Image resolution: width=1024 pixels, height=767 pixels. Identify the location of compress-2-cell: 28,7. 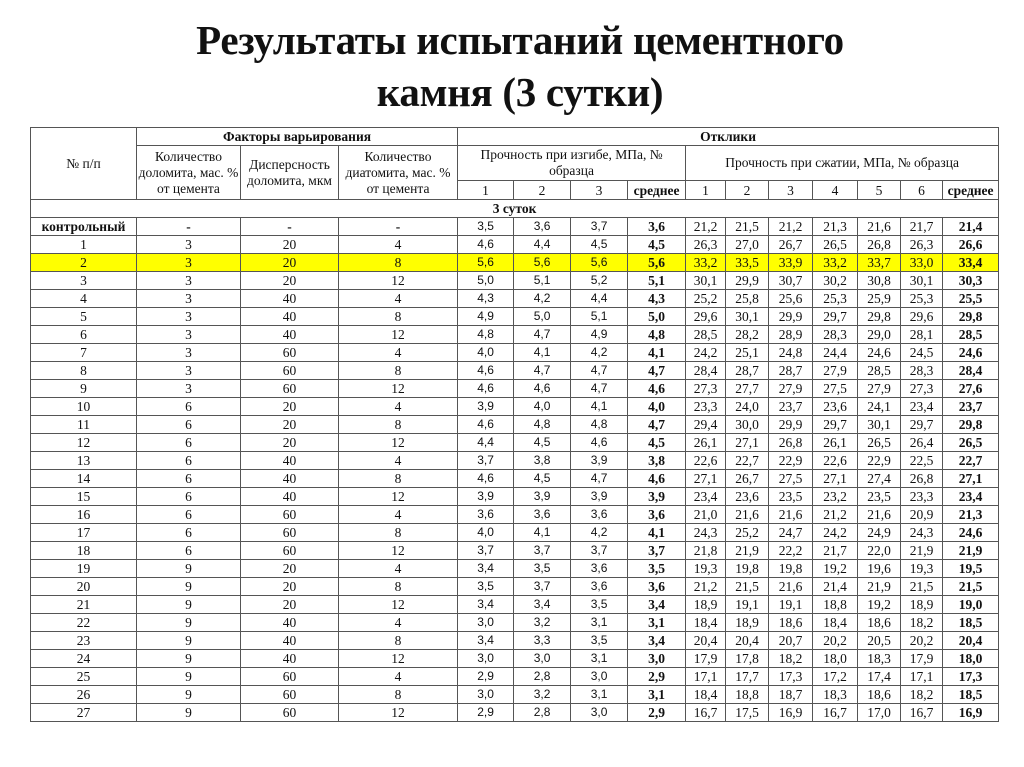
(747, 370).